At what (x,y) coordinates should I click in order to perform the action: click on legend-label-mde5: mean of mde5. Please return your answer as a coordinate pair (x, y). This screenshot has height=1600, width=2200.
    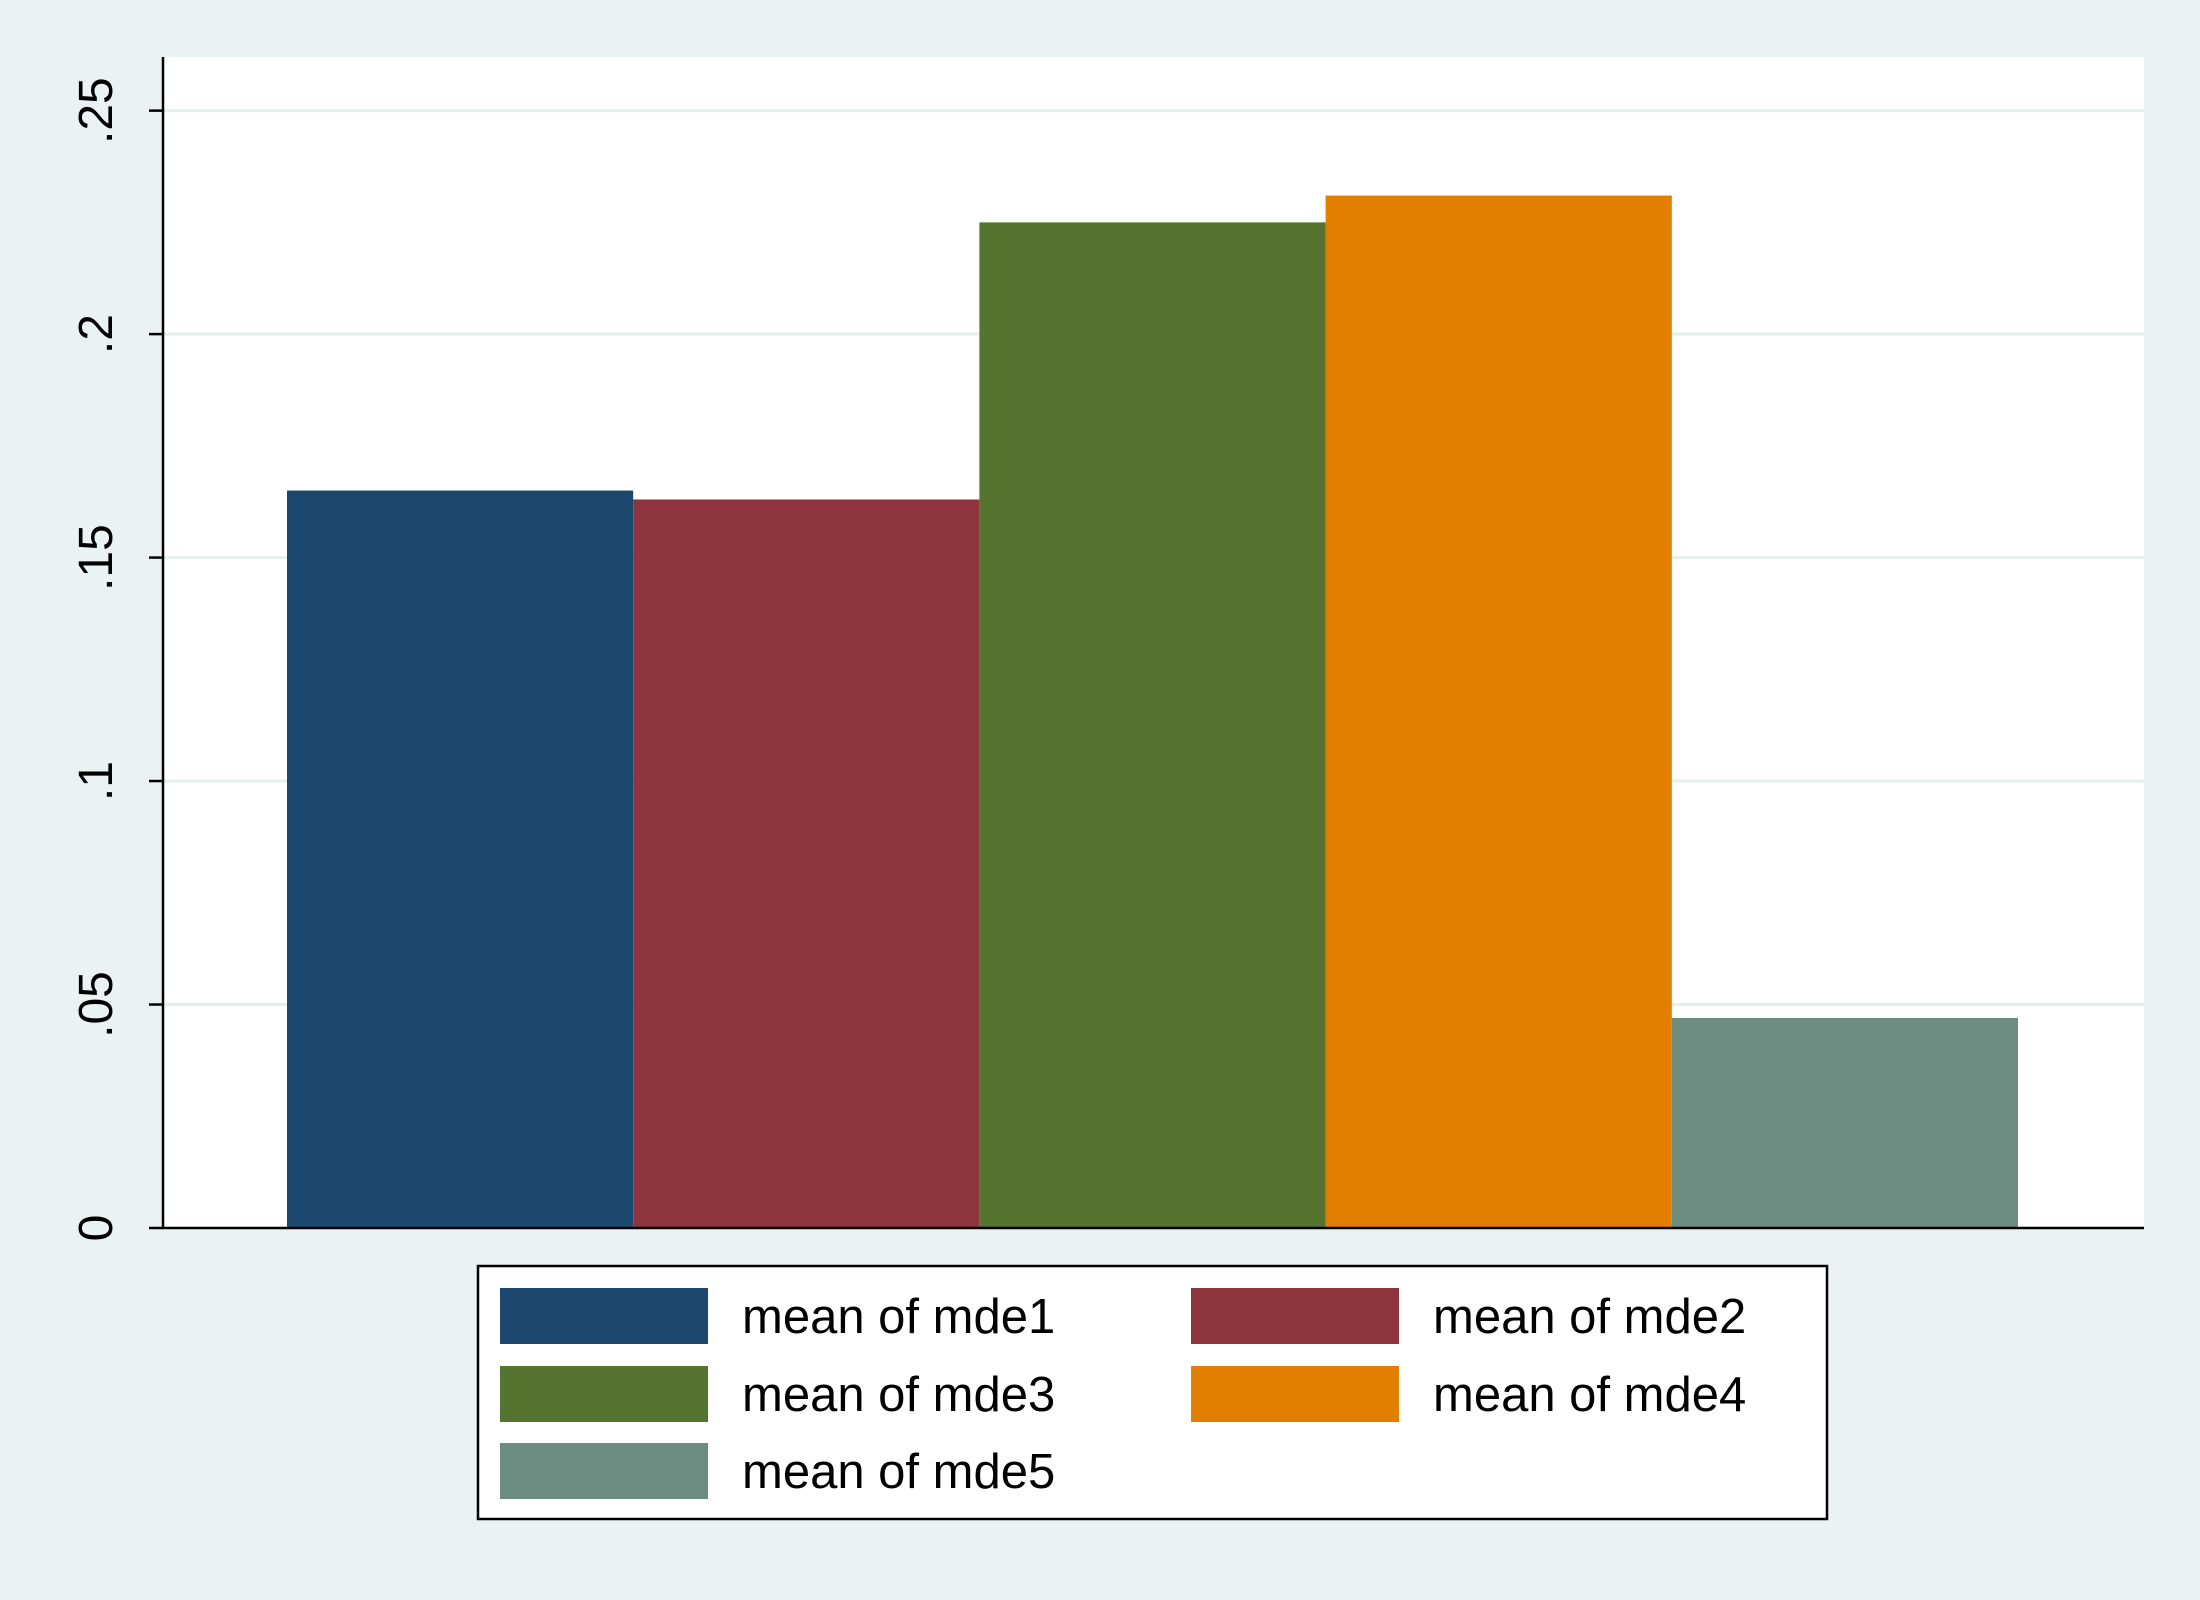
    Looking at the image, I should click on (898, 1472).